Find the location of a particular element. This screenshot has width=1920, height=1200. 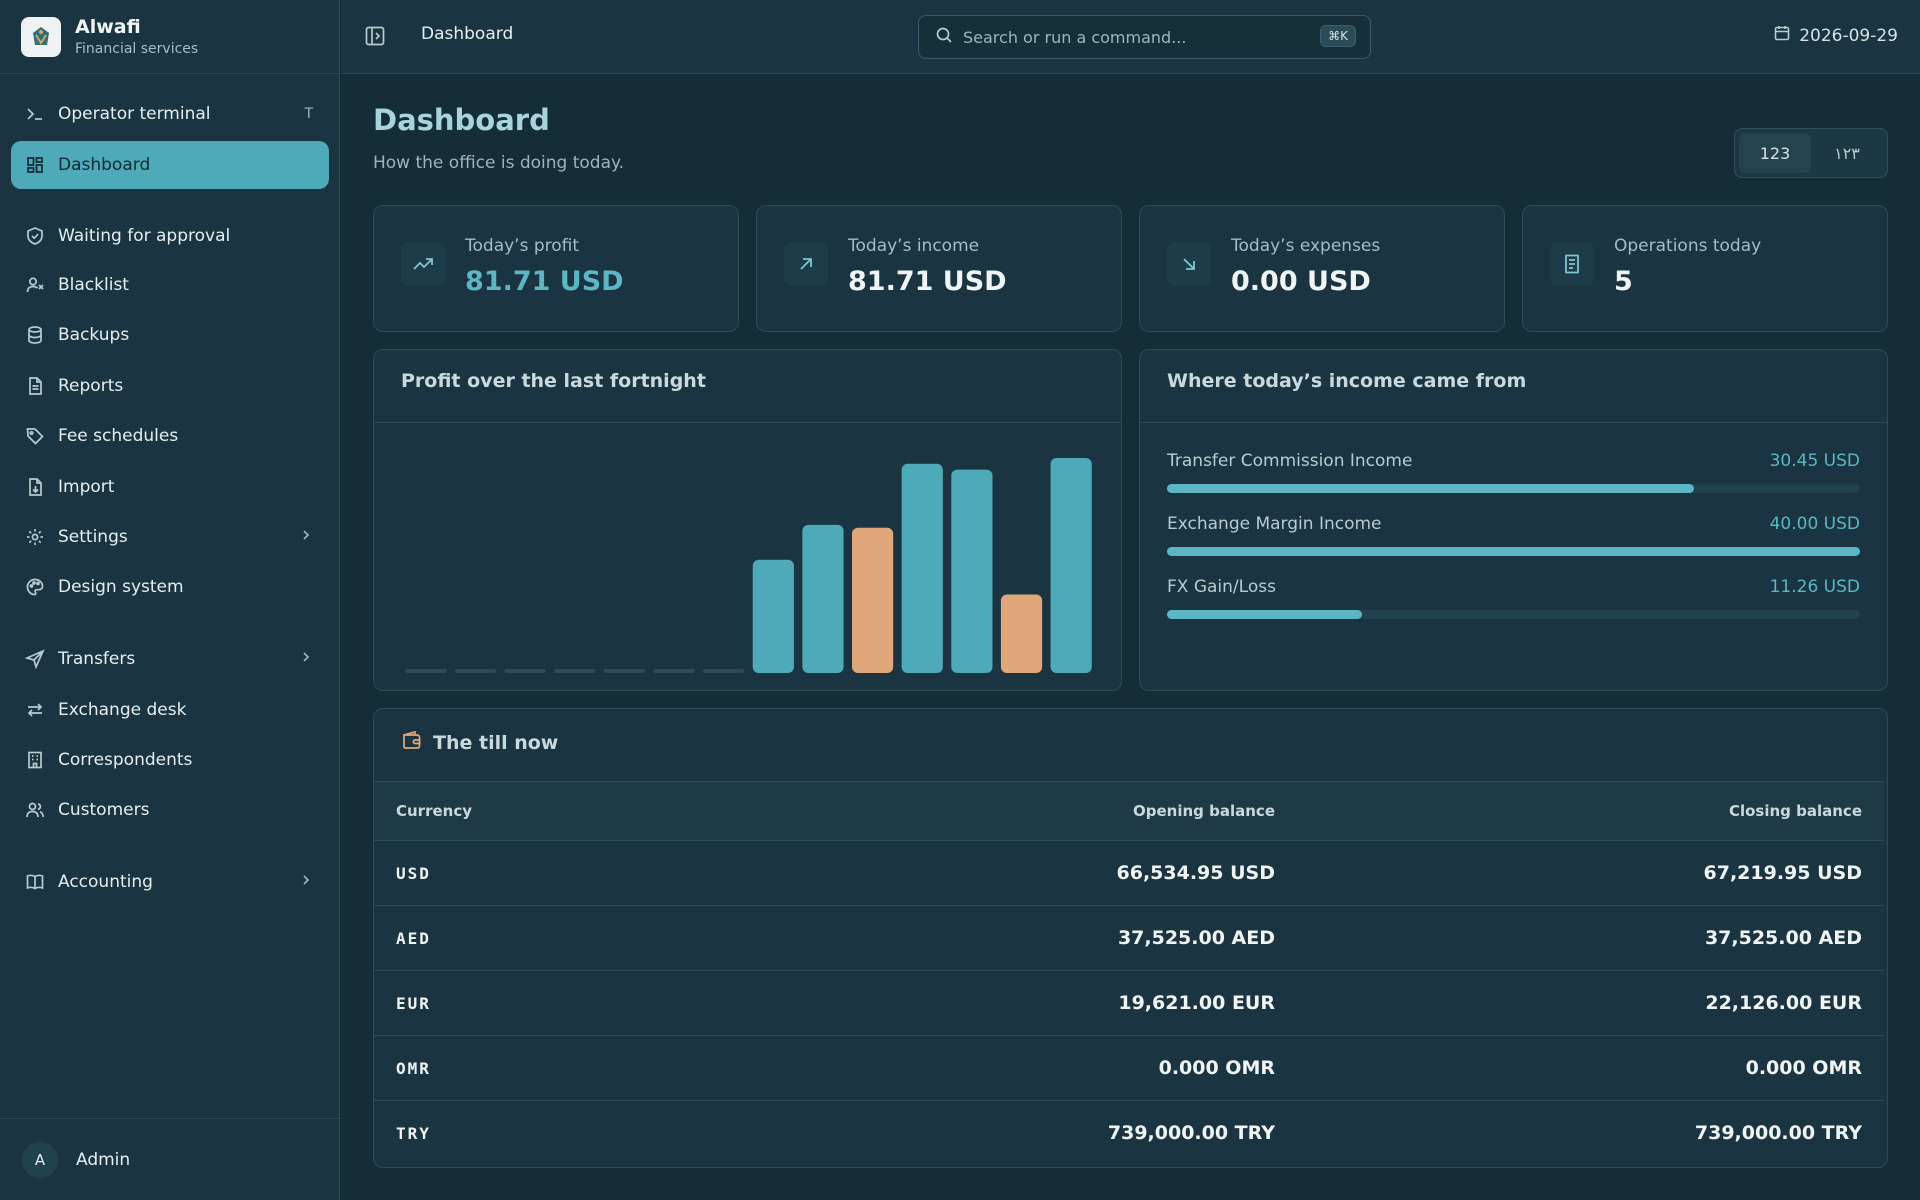

sidebar-item-accounting: Accounting is located at coordinates (170, 882).